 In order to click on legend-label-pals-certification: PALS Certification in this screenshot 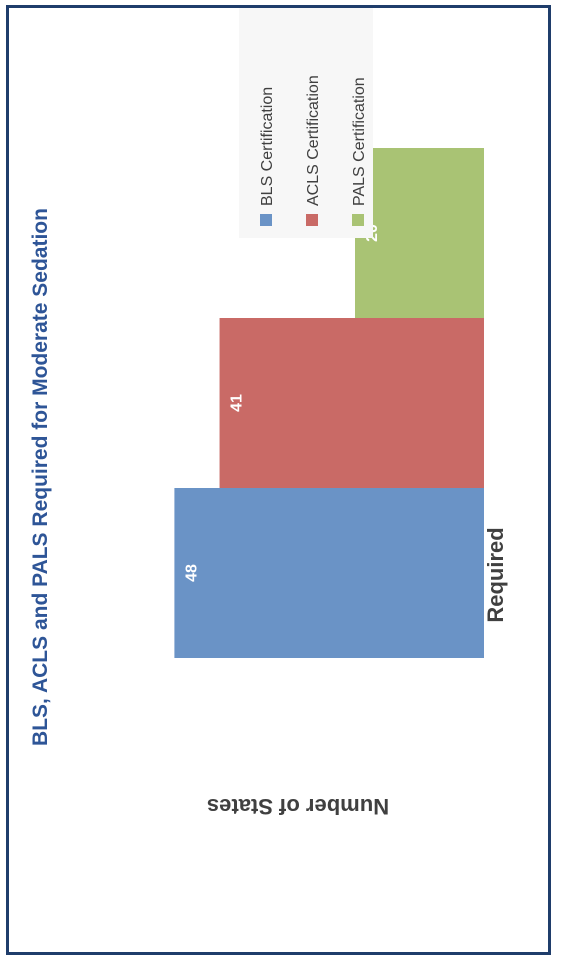, I will do `click(359, 141)`.